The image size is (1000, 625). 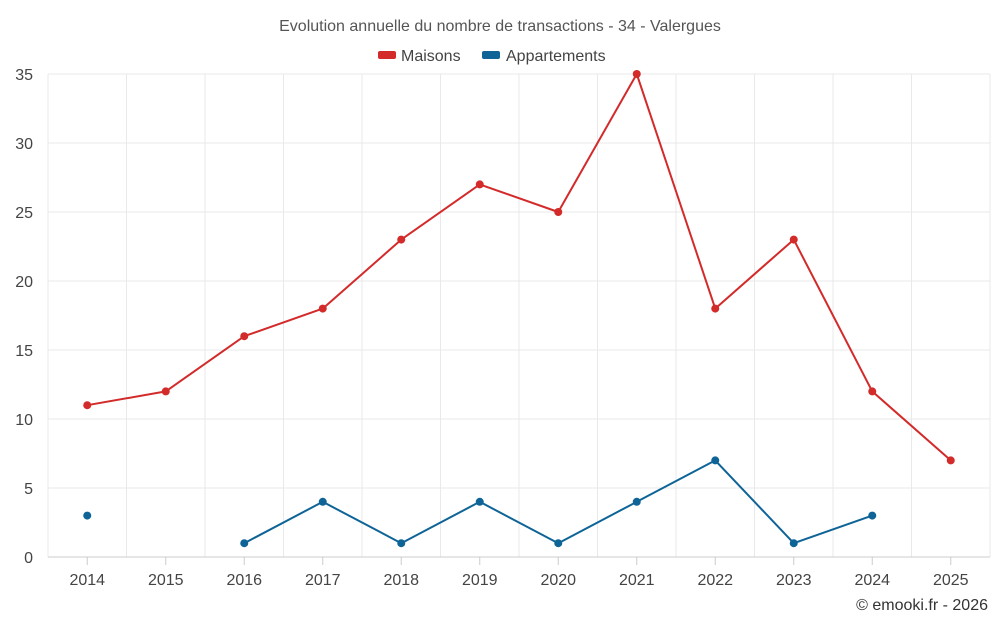 What do you see at coordinates (401, 580) in the screenshot?
I see `x-tick-label: 2018` at bounding box center [401, 580].